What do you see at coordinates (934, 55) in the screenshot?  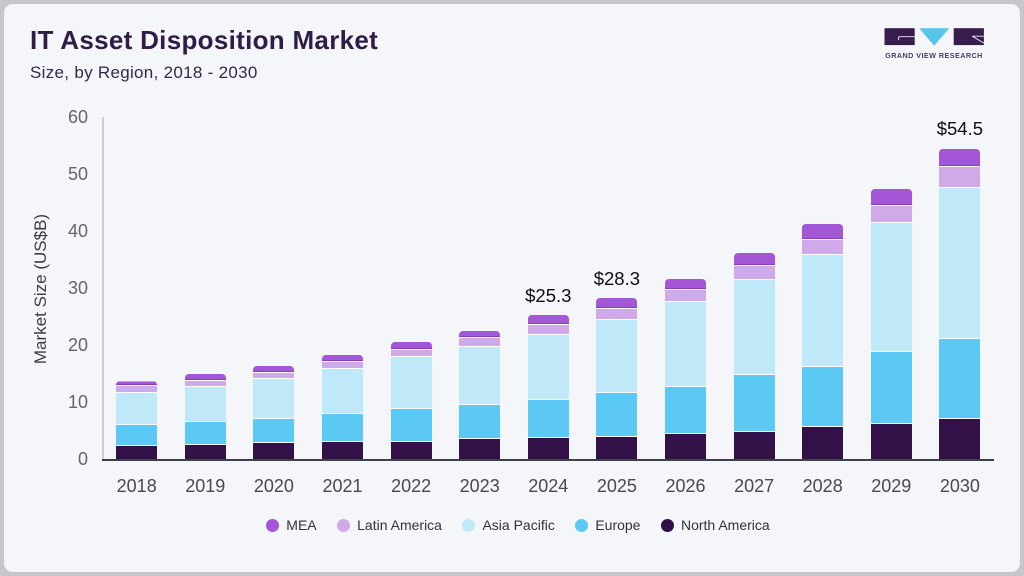 I see `svg-text: GRAND VIEW RESEARCH` at bounding box center [934, 55].